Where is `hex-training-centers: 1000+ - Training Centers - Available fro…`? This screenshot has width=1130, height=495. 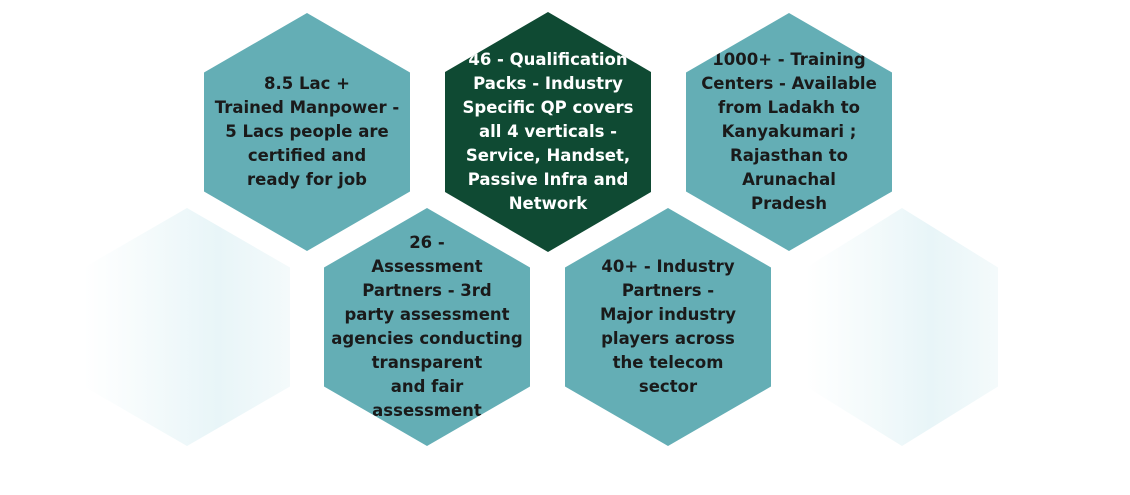 hex-training-centers: 1000+ - Training Centers - Available fro… is located at coordinates (789, 132).